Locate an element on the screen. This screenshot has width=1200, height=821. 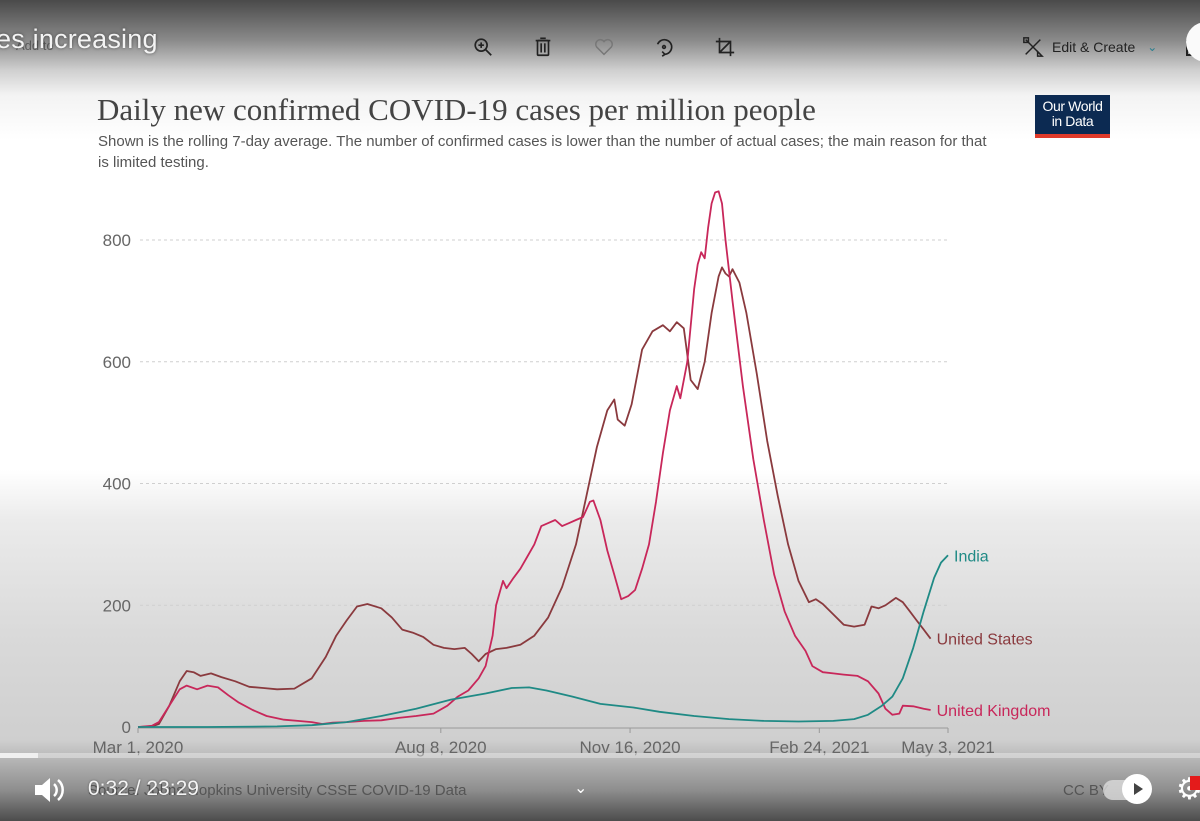
autoplay-play-icon is located at coordinates (1137, 789).